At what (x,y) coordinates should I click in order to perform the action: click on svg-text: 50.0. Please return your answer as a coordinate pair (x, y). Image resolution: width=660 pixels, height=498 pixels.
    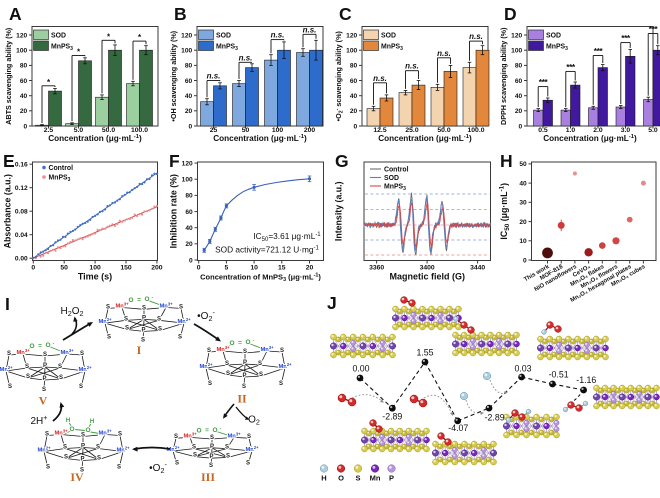
    Looking at the image, I should click on (108, 130).